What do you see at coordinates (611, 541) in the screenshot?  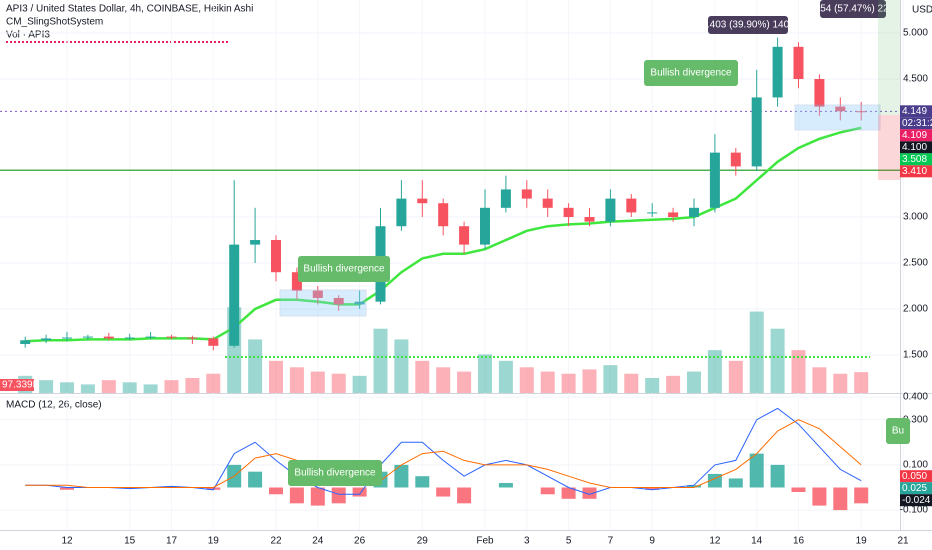 I see `x-tick-label: 7` at bounding box center [611, 541].